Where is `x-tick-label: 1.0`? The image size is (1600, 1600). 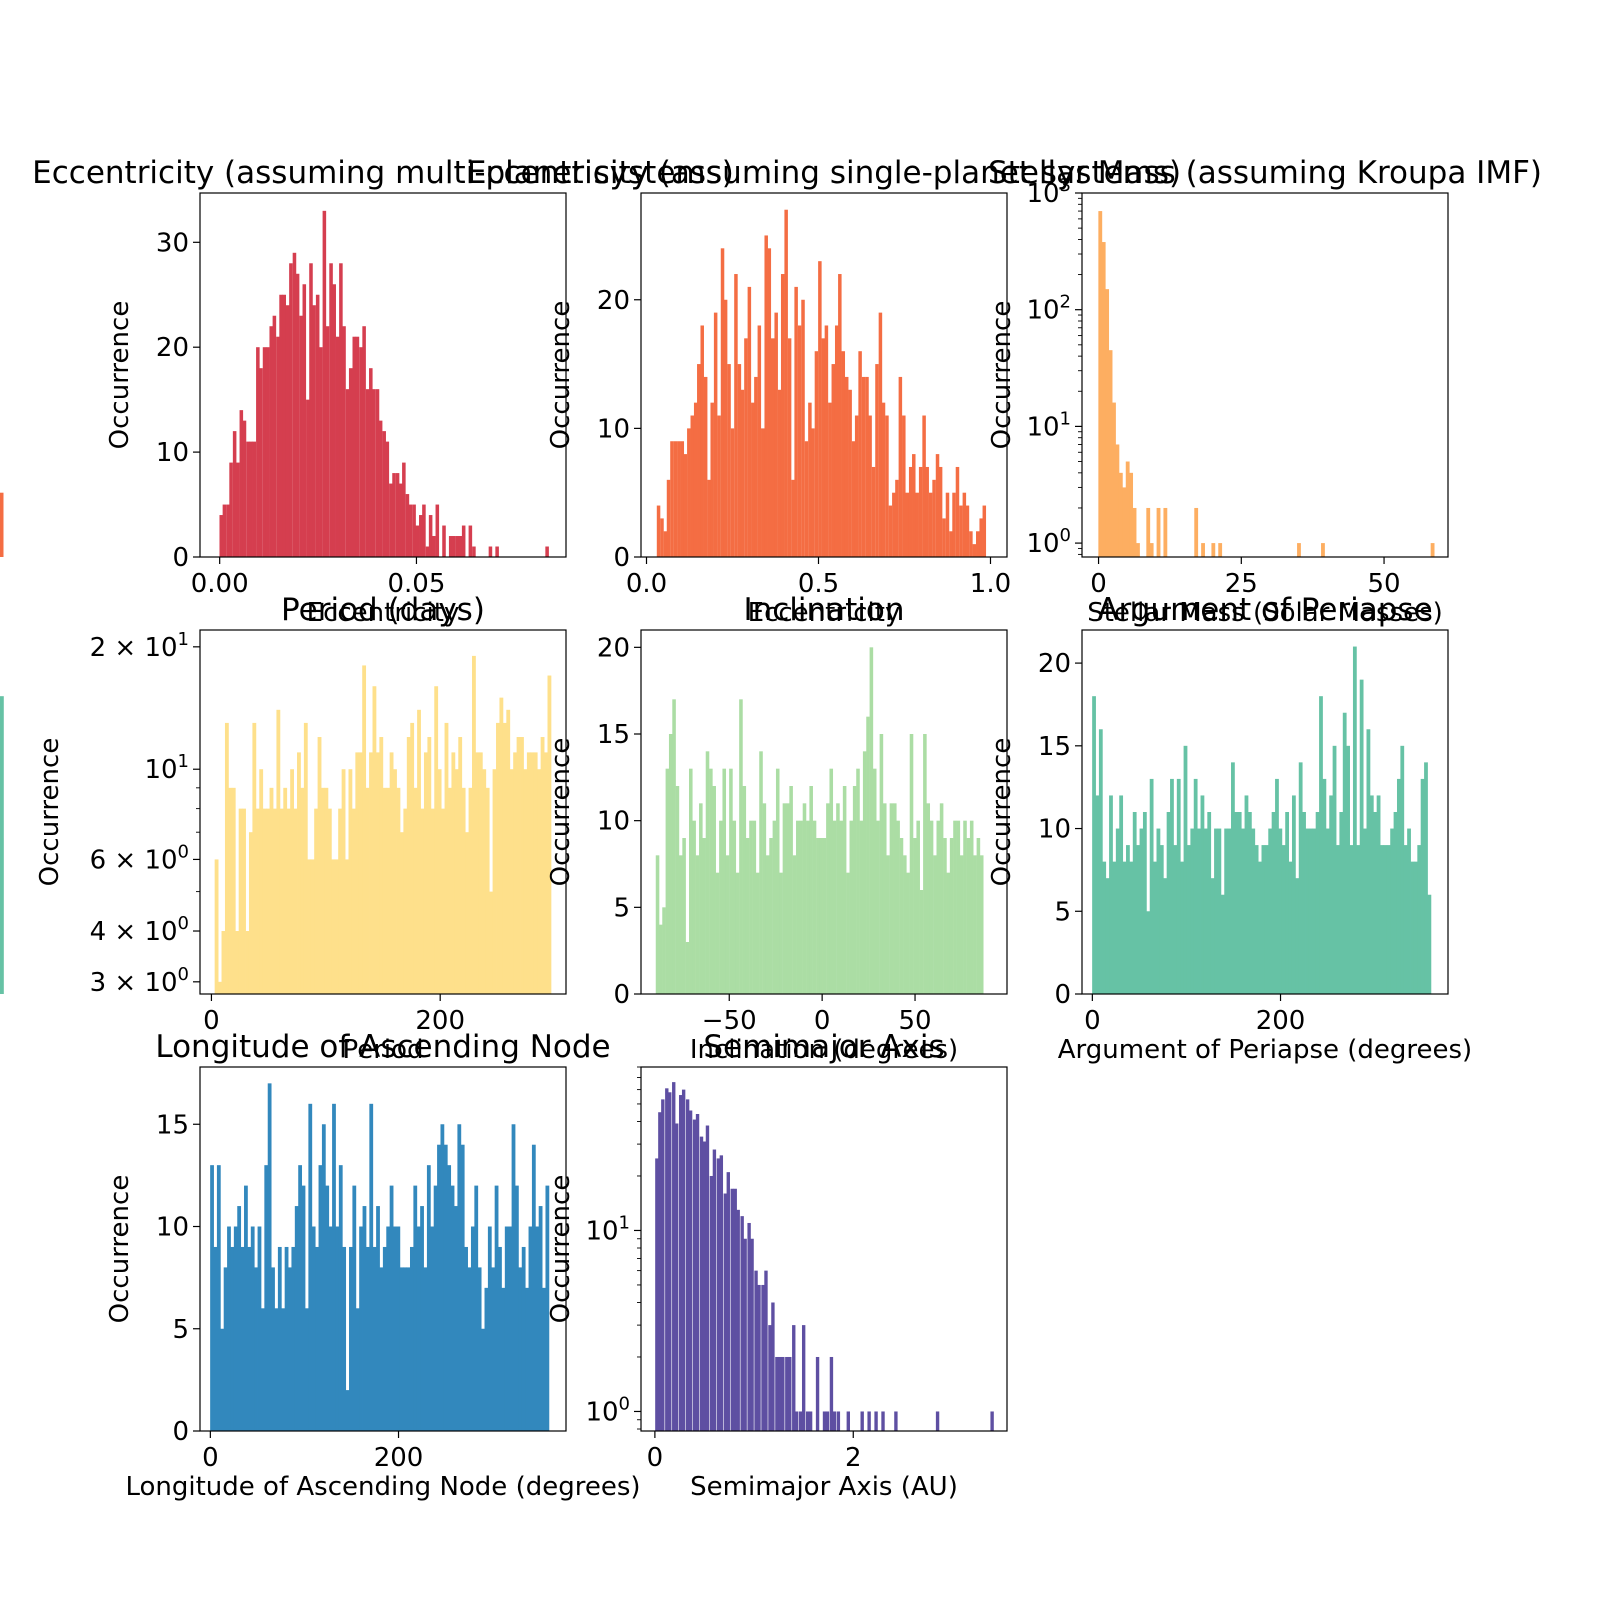
x-tick-label: 1.0 is located at coordinates (990, 584).